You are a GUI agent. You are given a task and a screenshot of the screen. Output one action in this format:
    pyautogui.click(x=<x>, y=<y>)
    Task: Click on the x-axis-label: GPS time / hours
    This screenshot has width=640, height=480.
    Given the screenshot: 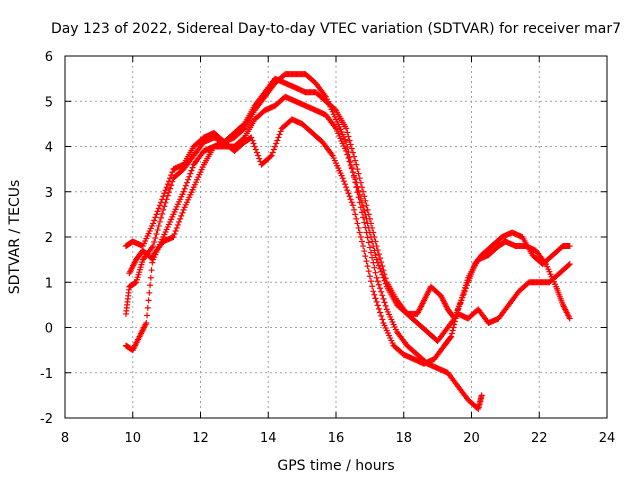 What is the action you would take?
    pyautogui.click(x=335, y=466)
    